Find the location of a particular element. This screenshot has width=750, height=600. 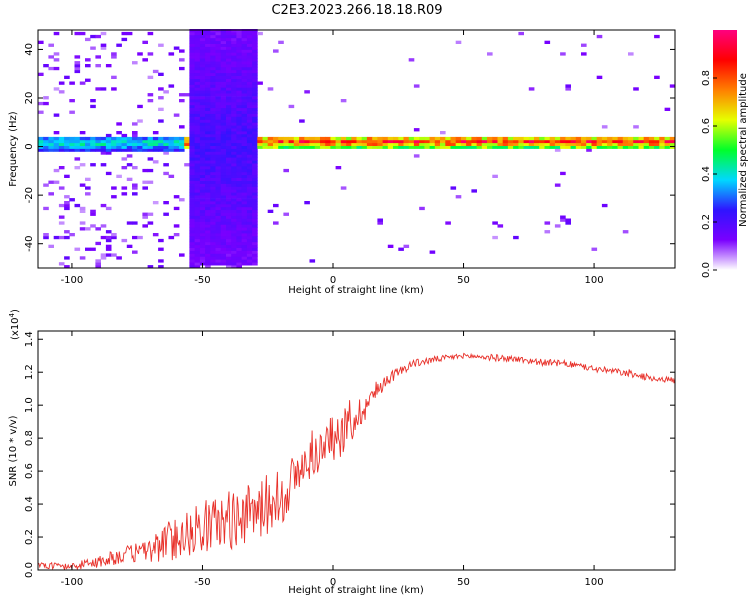

snr-x-tick-label: 0 is located at coordinates (333, 582).